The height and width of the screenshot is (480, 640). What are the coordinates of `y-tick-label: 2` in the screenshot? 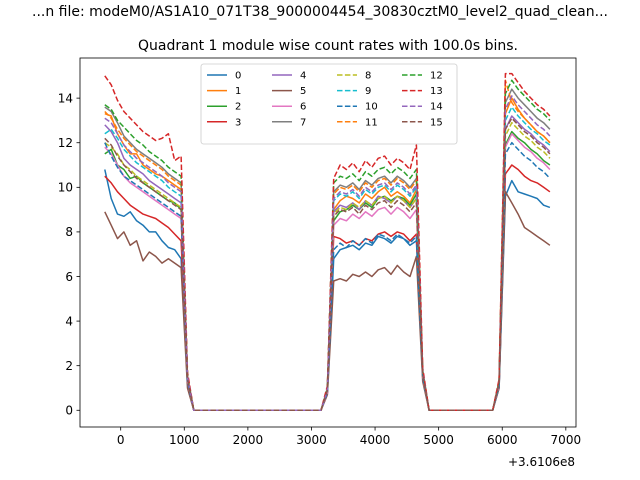 It's located at (69, 366).